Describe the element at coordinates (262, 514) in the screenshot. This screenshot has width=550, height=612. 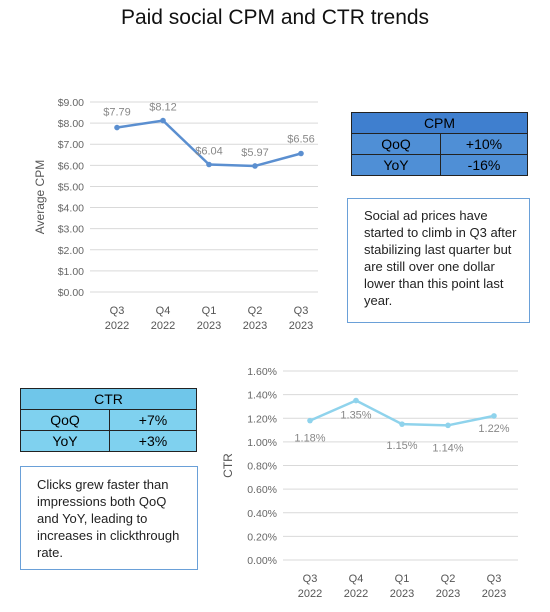
I see `ctr-y-tick-label: 0.40%` at that location.